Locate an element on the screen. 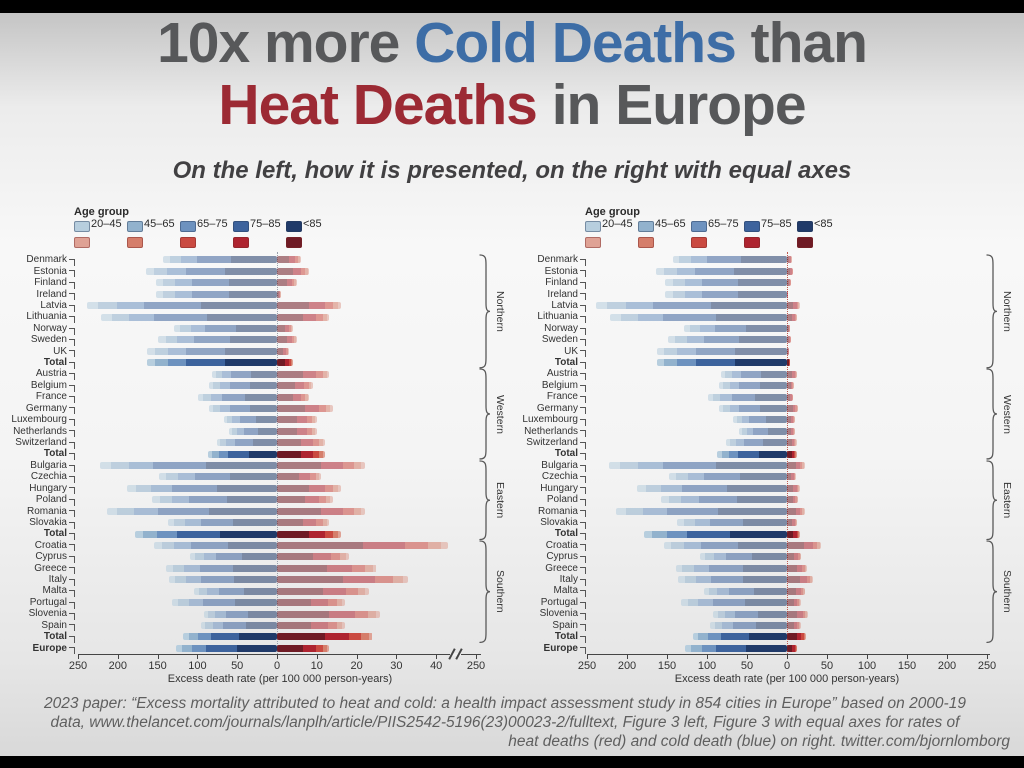  region-label-Western: Western is located at coordinates (1007, 414).